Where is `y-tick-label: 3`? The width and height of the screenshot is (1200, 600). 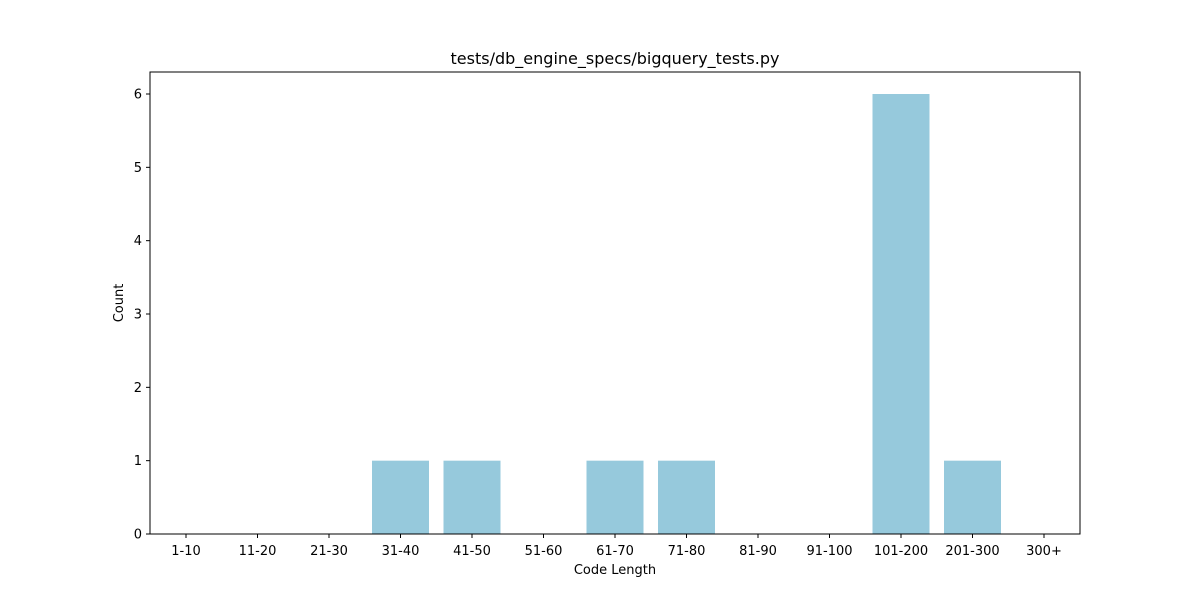
y-tick-label: 3 is located at coordinates (138, 315).